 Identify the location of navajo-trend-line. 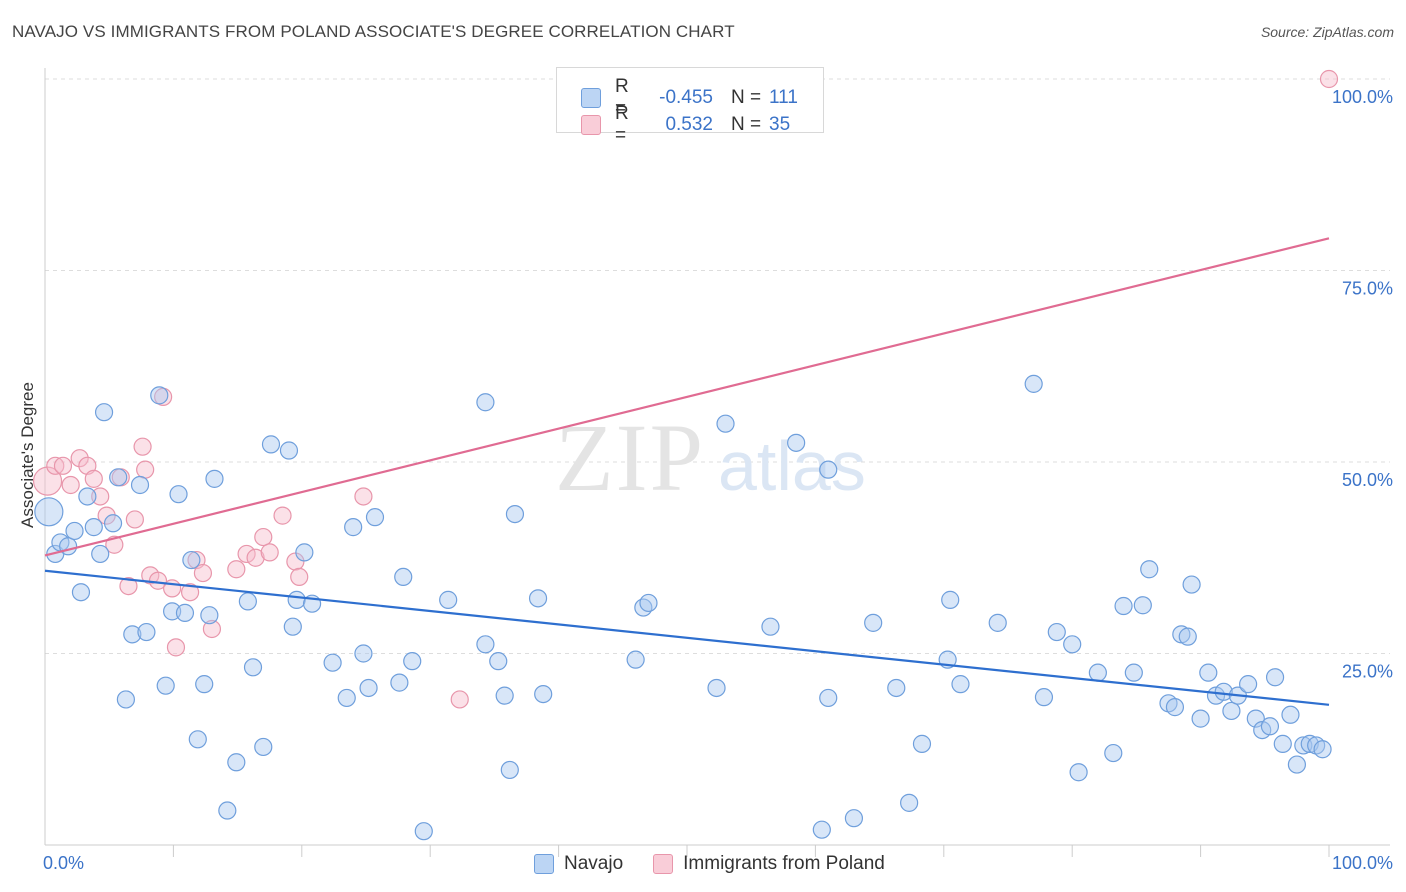
(687, 637).